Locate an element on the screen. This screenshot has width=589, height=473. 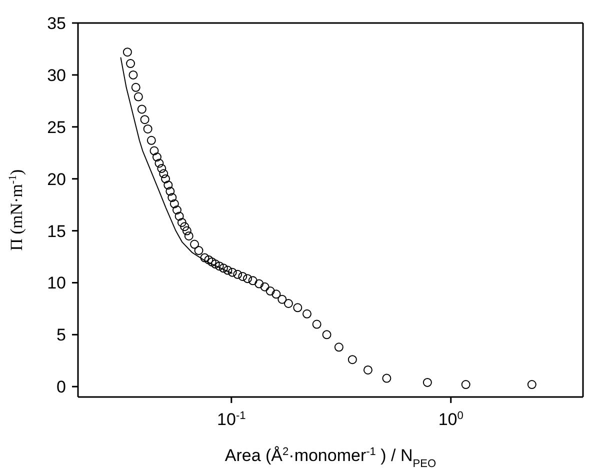
y-tick-label: 20 is located at coordinates (56, 179).